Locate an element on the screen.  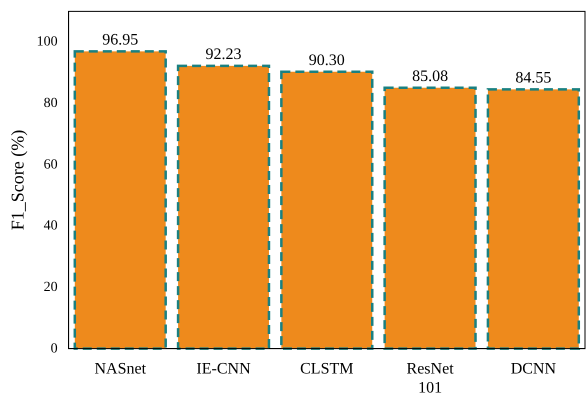
y-tick-label: 100 is located at coordinates (47, 42).